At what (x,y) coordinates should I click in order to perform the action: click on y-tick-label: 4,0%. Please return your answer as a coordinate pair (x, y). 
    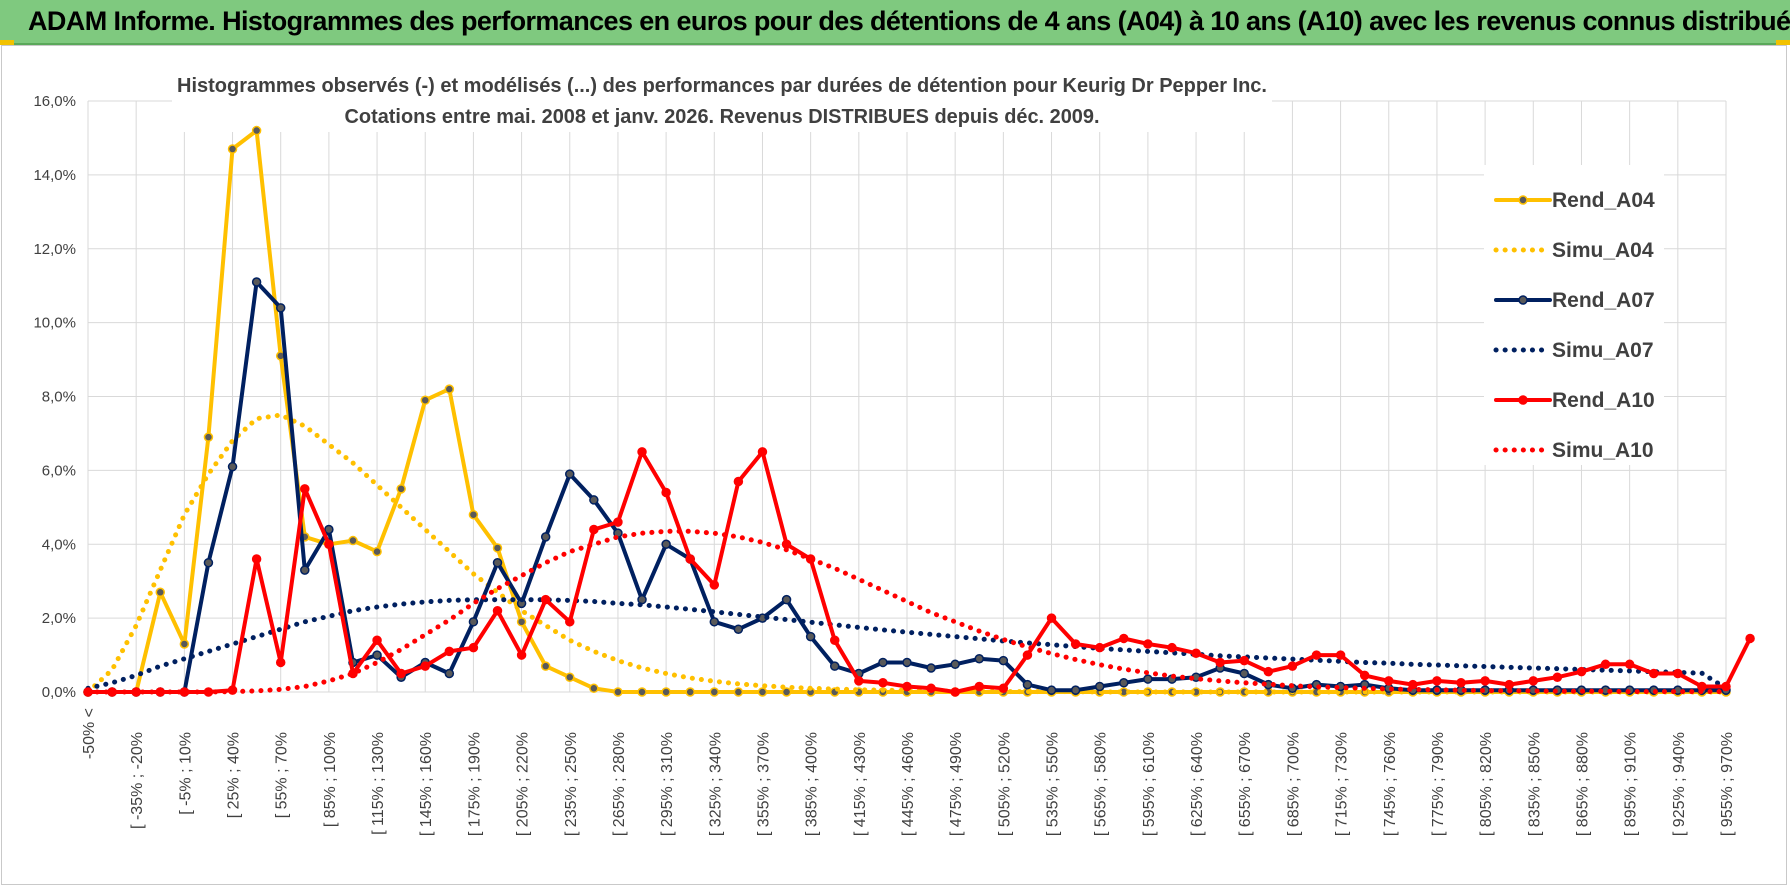
    Looking at the image, I should click on (59, 544).